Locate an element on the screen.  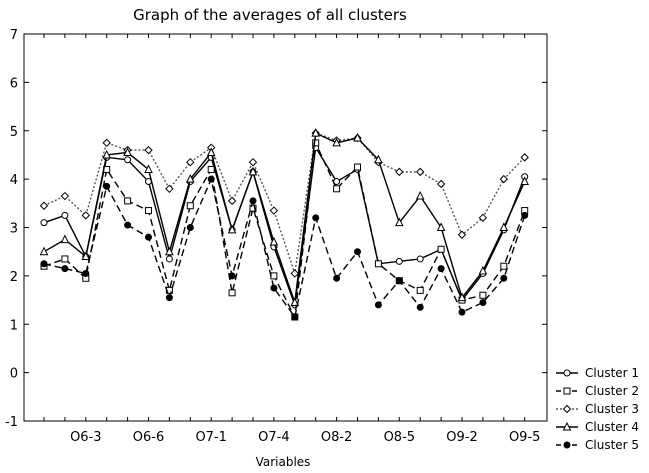
legend-item-cluster-5: Cluster 5 is located at coordinates (597, 445).